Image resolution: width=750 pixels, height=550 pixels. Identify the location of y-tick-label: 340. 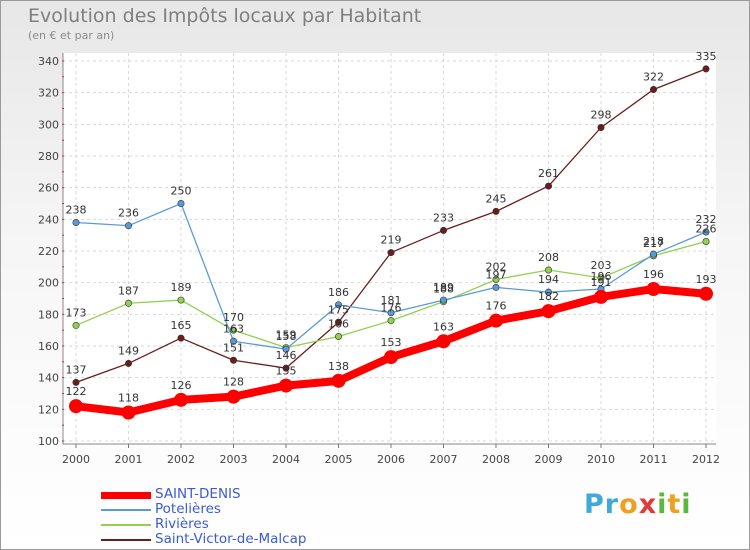
(48, 61).